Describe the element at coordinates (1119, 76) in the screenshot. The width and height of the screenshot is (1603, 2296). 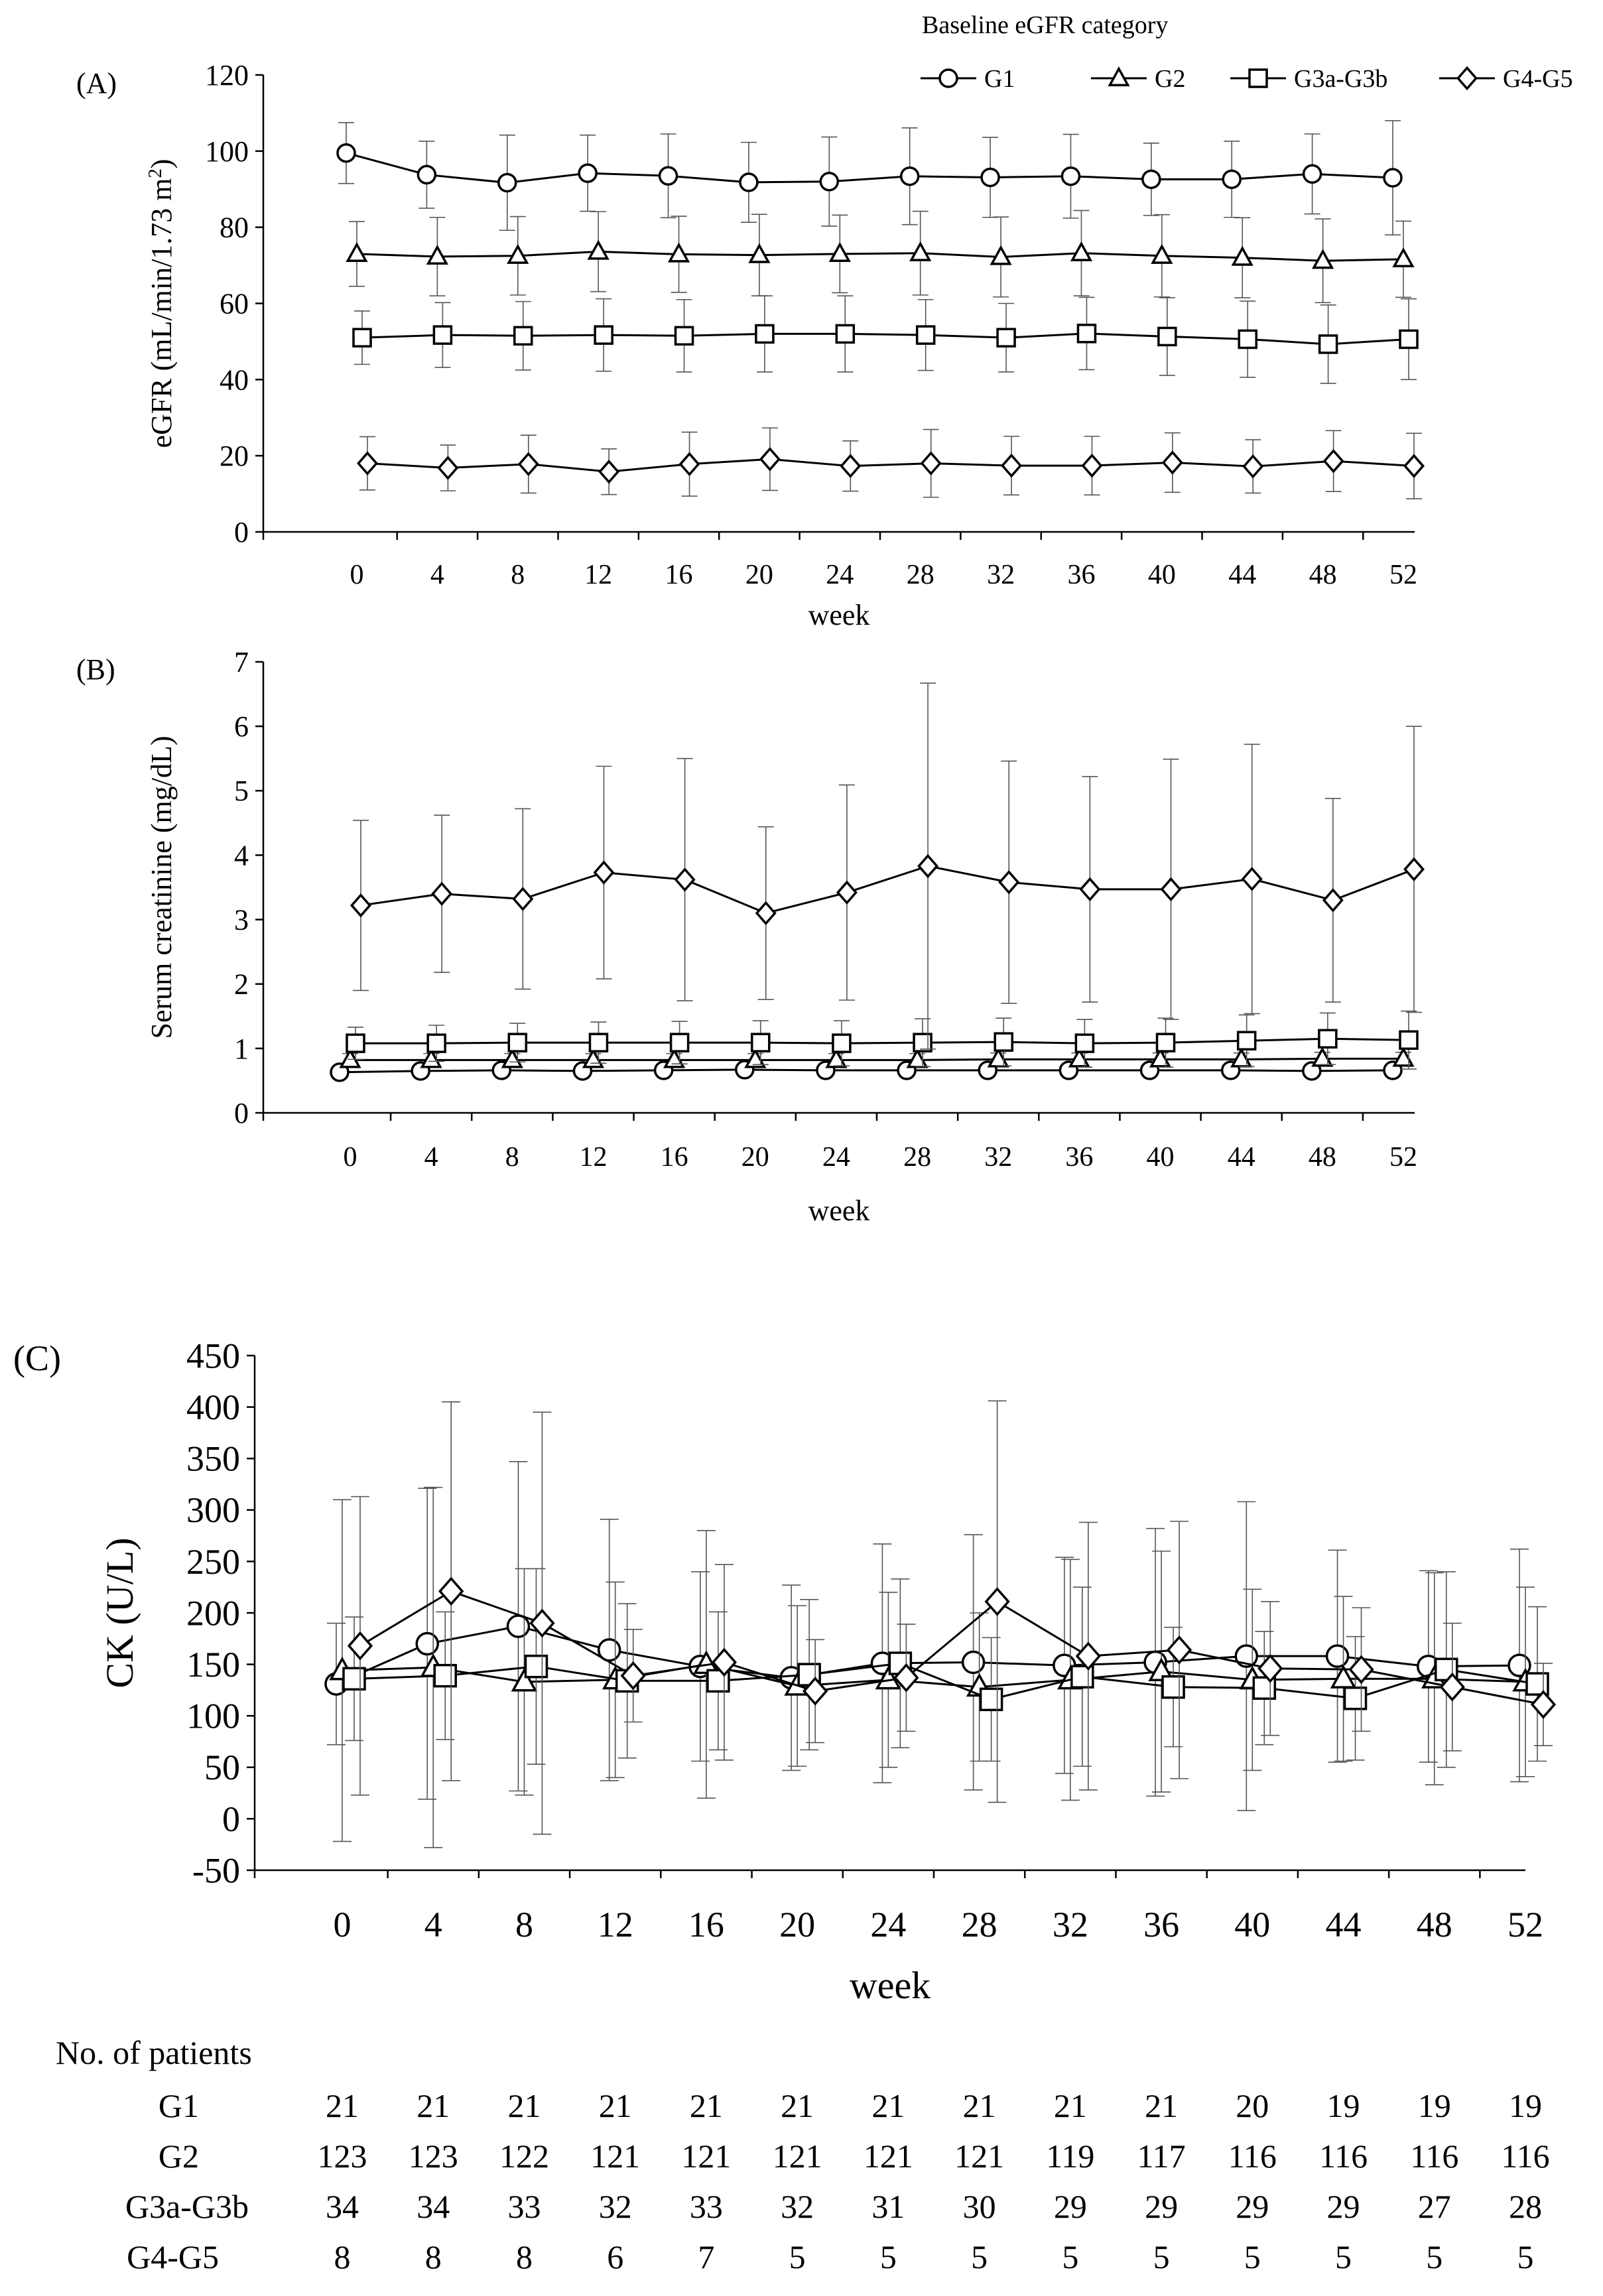
I see `legend-marker-g2` at that location.